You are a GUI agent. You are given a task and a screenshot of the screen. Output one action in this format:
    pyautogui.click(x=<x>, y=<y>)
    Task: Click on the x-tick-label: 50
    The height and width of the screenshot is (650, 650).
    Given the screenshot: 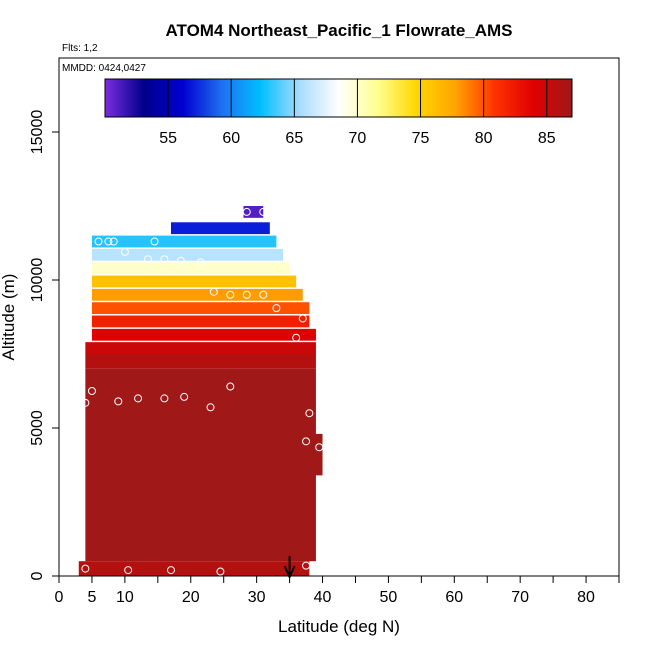 What is the action you would take?
    pyautogui.click(x=389, y=597)
    